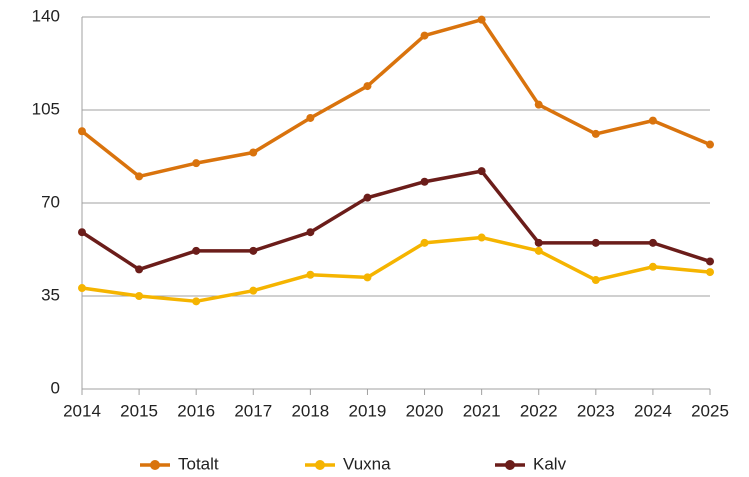  I want to click on y-tick-label: 35, so click(50, 294).